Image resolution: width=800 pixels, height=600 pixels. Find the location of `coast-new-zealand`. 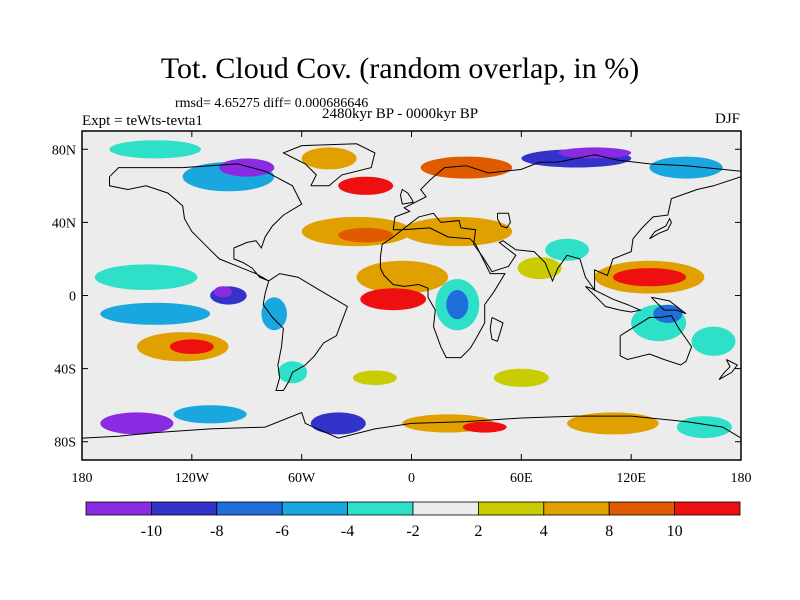

coast-new-zealand is located at coordinates (728, 370).